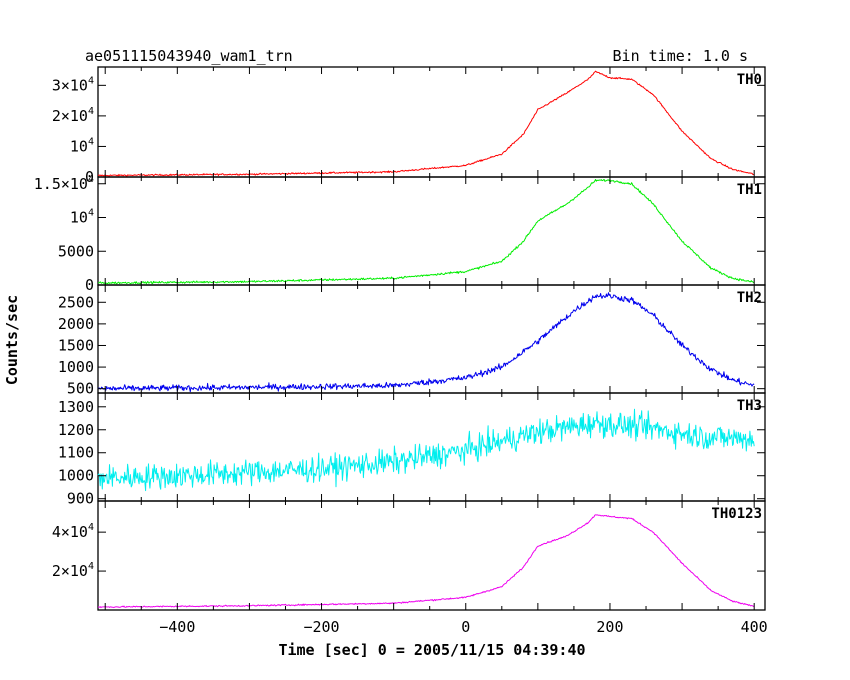 The image size is (850, 680). What do you see at coordinates (76, 345) in the screenshot?
I see `y-tick-label: 1500` at bounding box center [76, 345].